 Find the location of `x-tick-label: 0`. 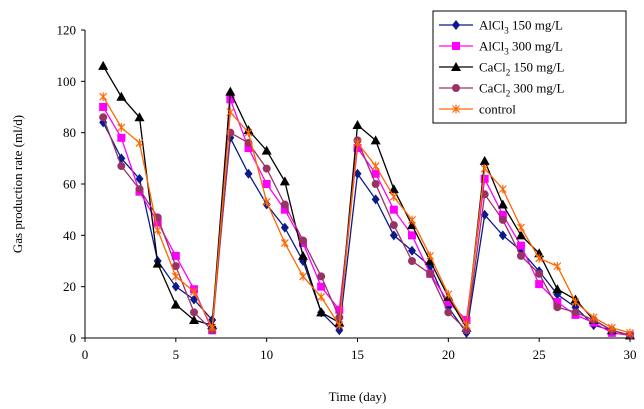

x-tick-label: 0 is located at coordinates (85, 354).